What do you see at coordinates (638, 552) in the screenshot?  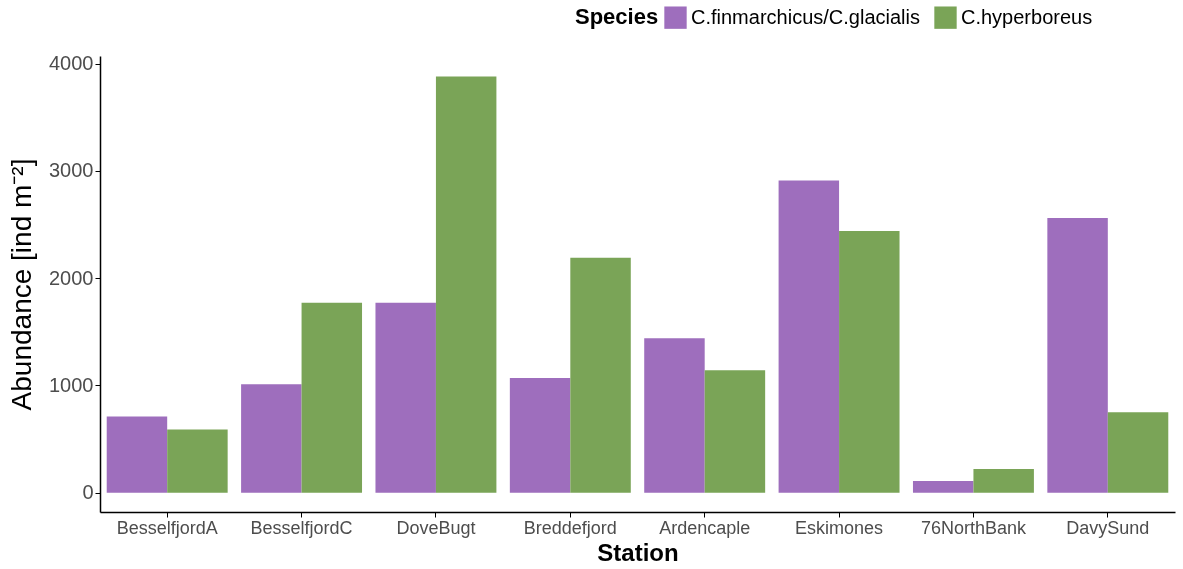 I see `x-axis-title: Station` at bounding box center [638, 552].